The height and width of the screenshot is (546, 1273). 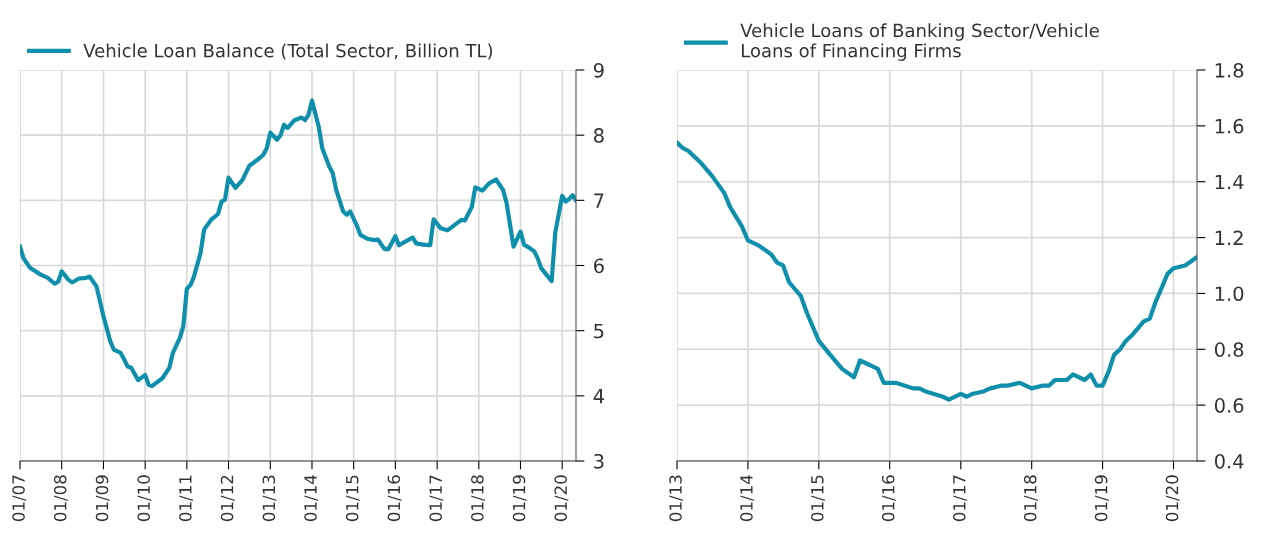 What do you see at coordinates (1229, 182) in the screenshot?
I see `y-tick-label: 1.4` at bounding box center [1229, 182].